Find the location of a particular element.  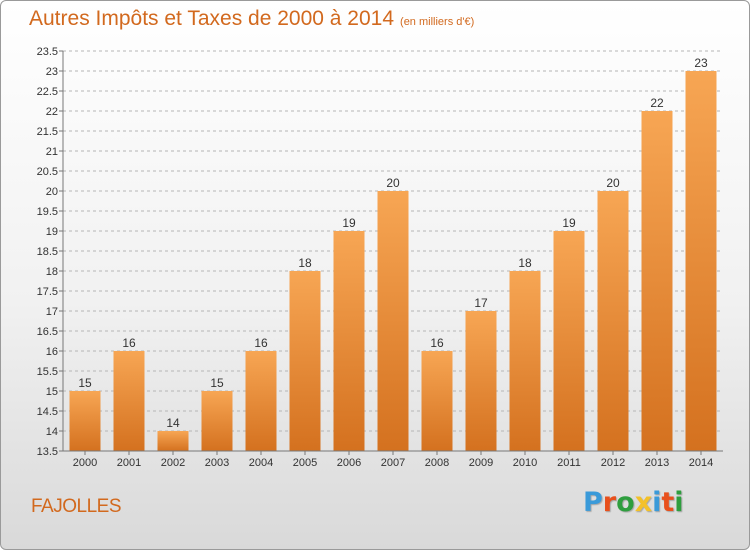

y-tick-label: 19 is located at coordinates (52, 232).